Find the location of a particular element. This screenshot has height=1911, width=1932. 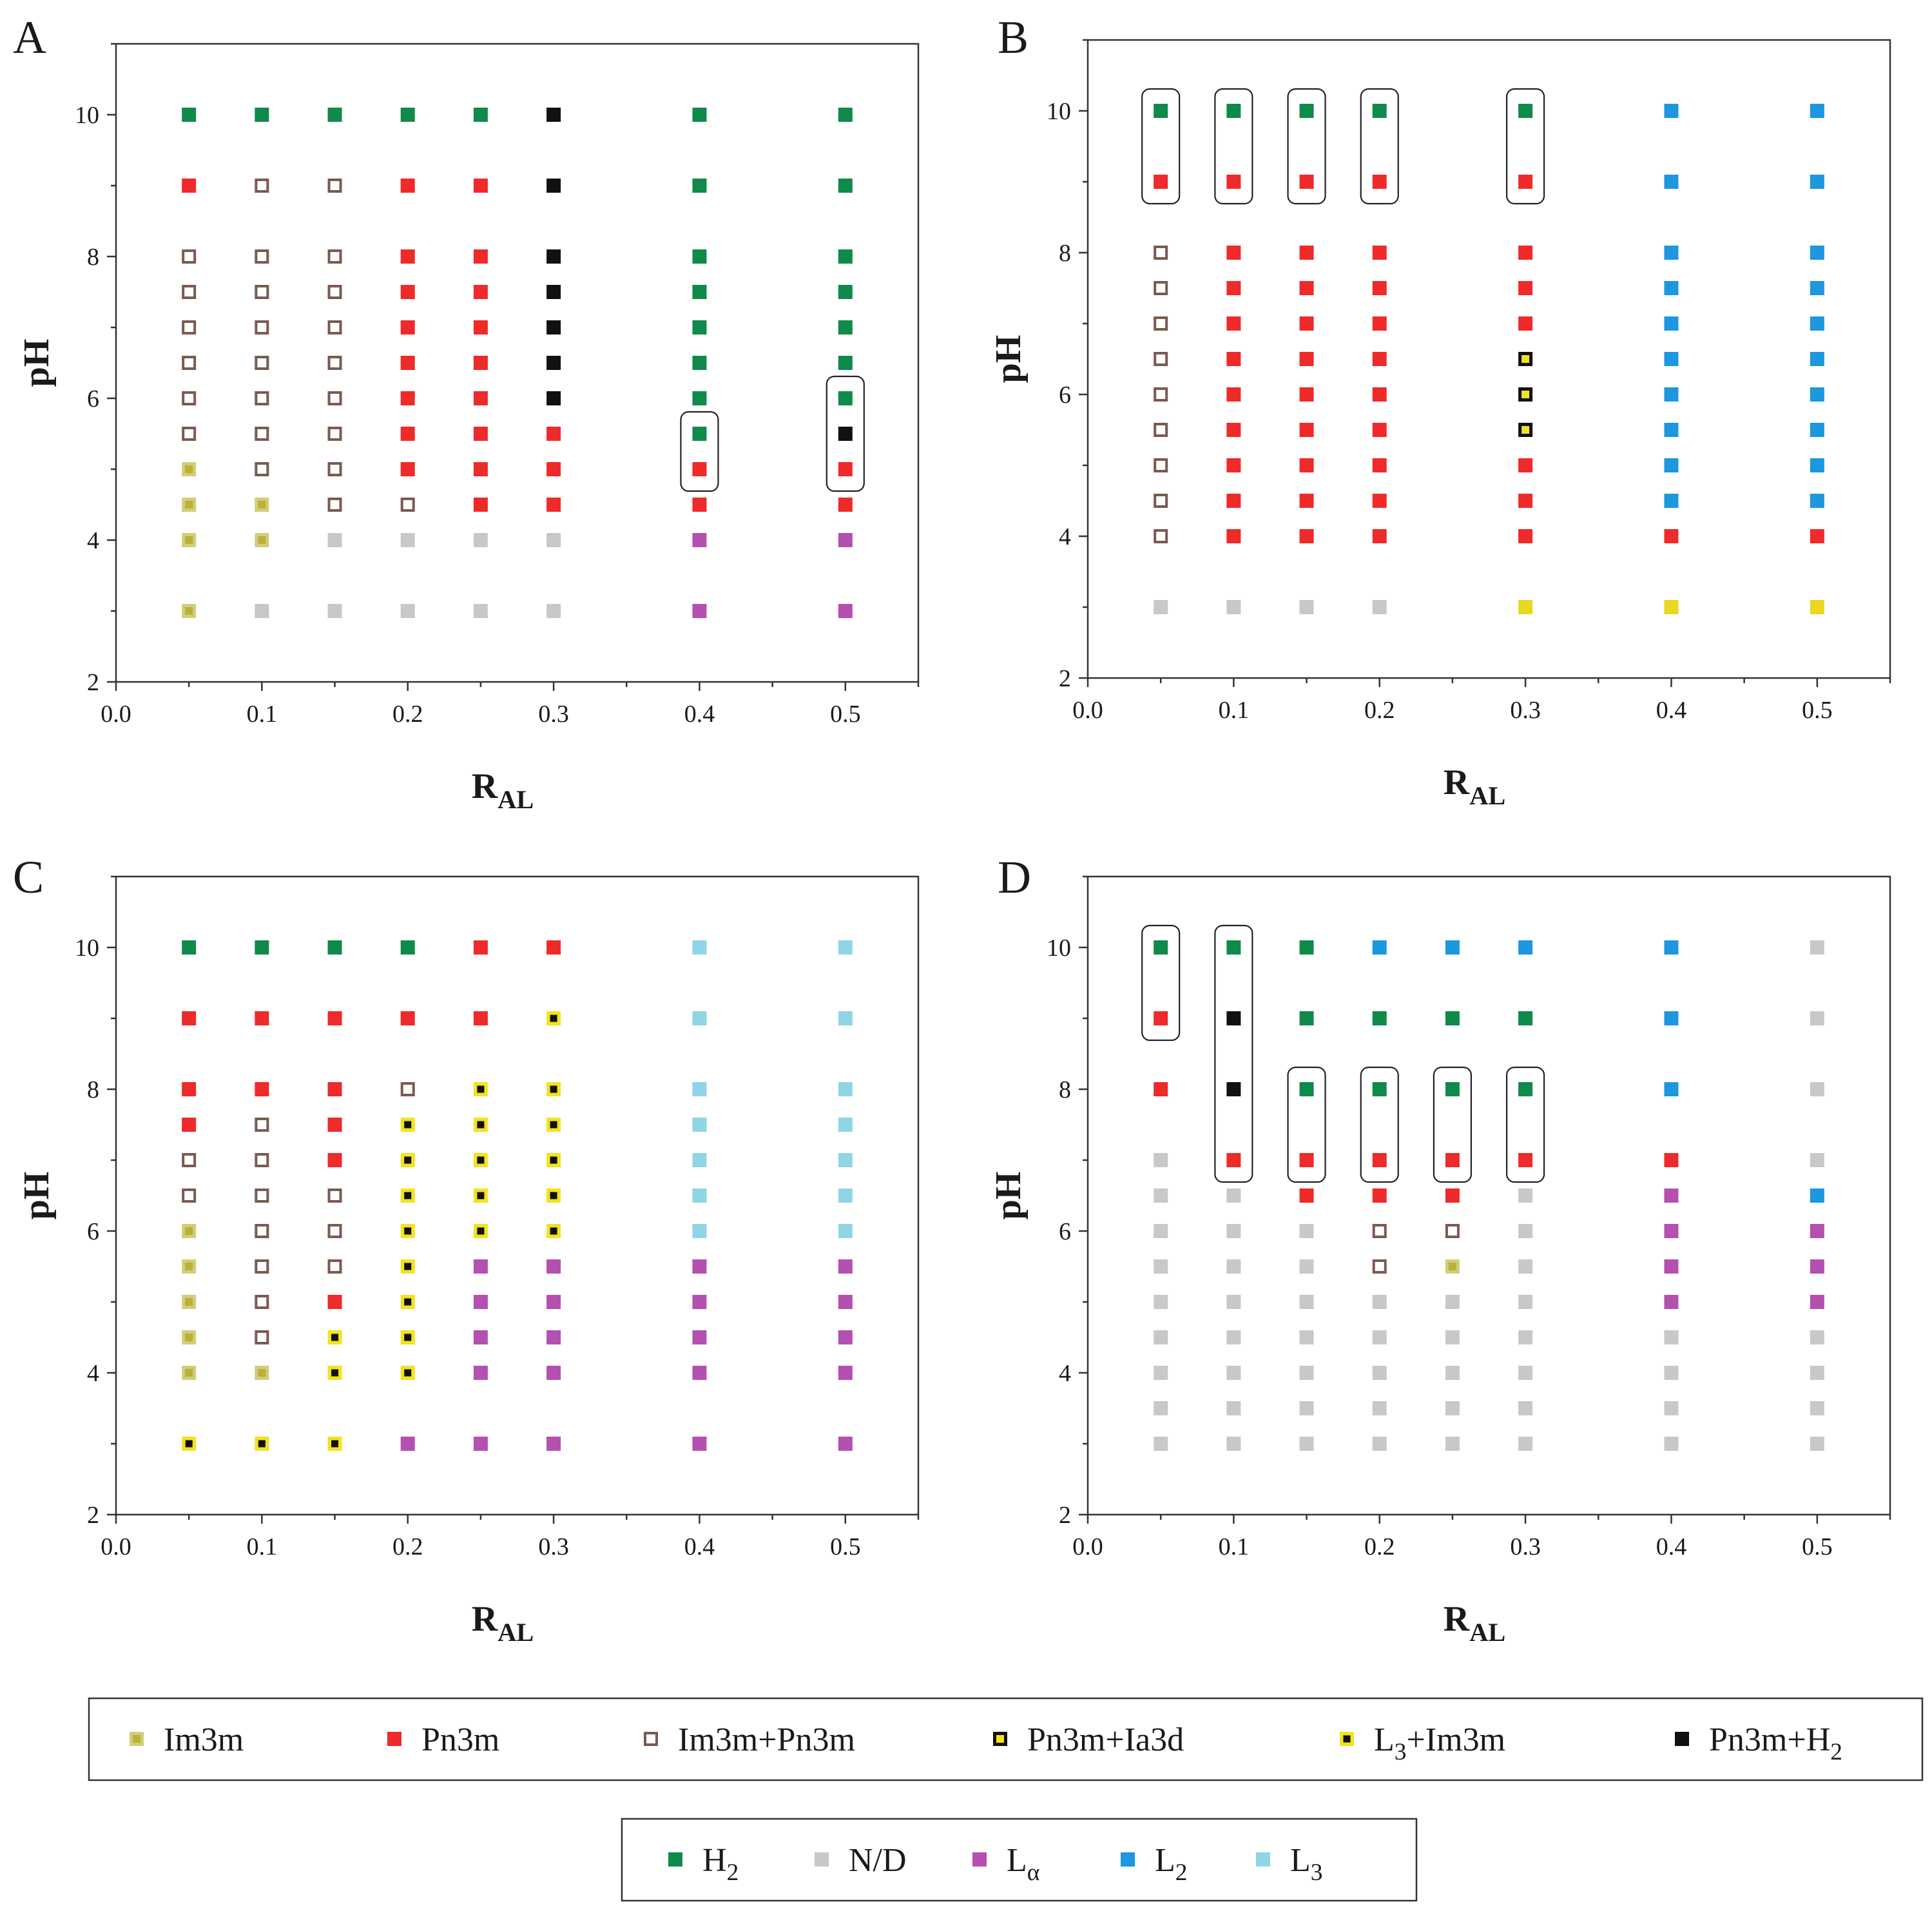

x-axis-title: RAL is located at coordinates (1475, 1623).